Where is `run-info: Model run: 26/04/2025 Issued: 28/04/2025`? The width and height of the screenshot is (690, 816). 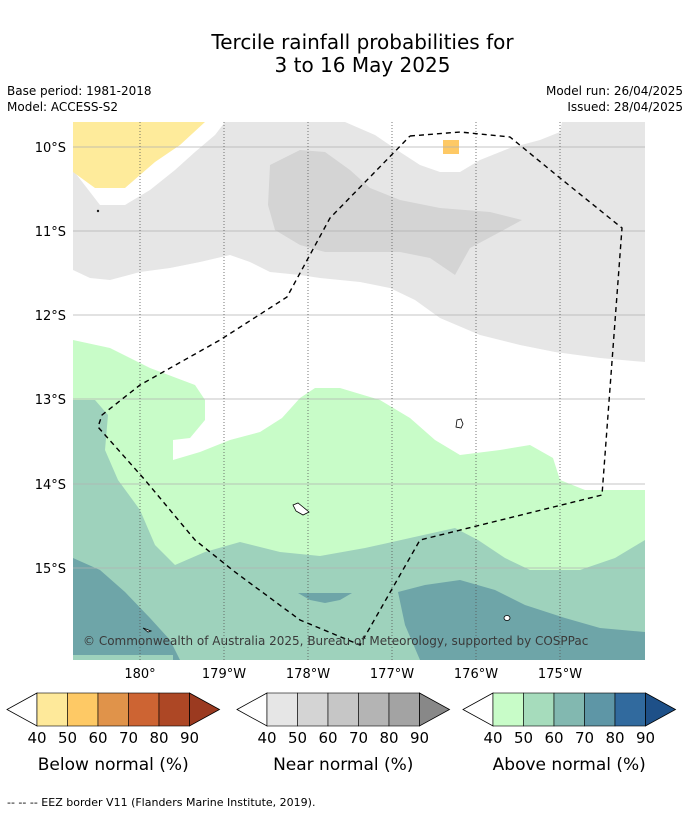 run-info: Model run: 26/04/2025 Issued: 28/04/2025 is located at coordinates (614, 99).